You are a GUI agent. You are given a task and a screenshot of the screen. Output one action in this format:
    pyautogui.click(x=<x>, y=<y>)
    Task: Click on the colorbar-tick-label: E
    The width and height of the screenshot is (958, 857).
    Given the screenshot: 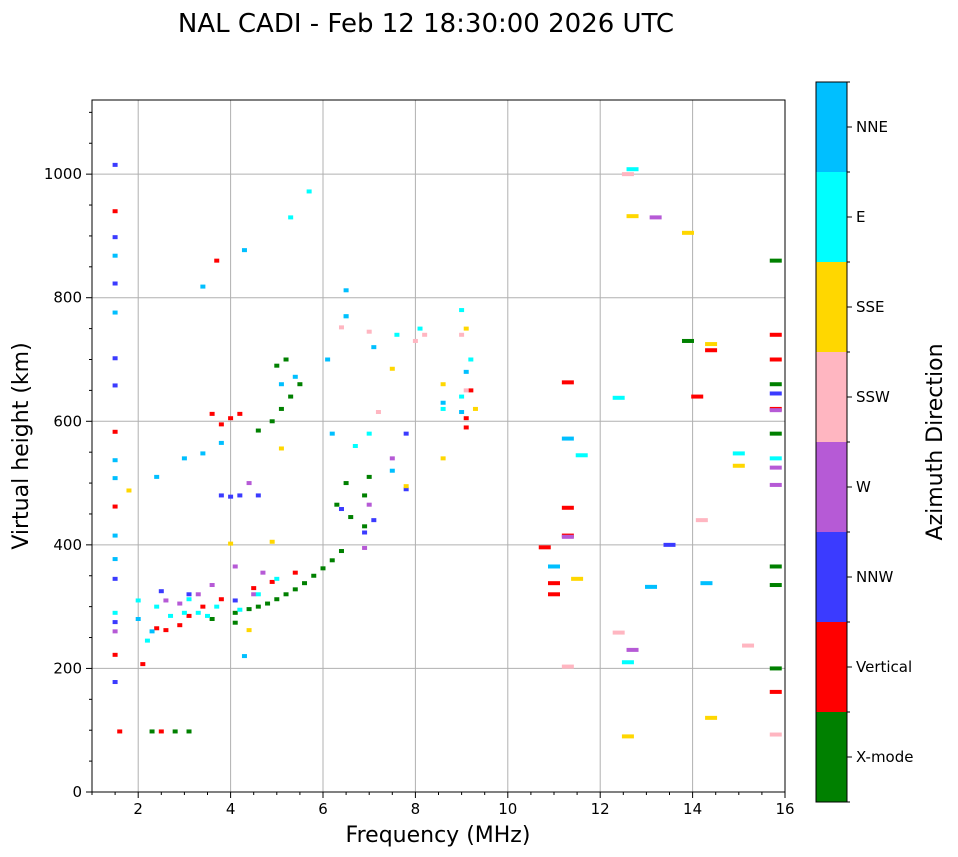 What is the action you would take?
    pyautogui.click(x=860, y=217)
    